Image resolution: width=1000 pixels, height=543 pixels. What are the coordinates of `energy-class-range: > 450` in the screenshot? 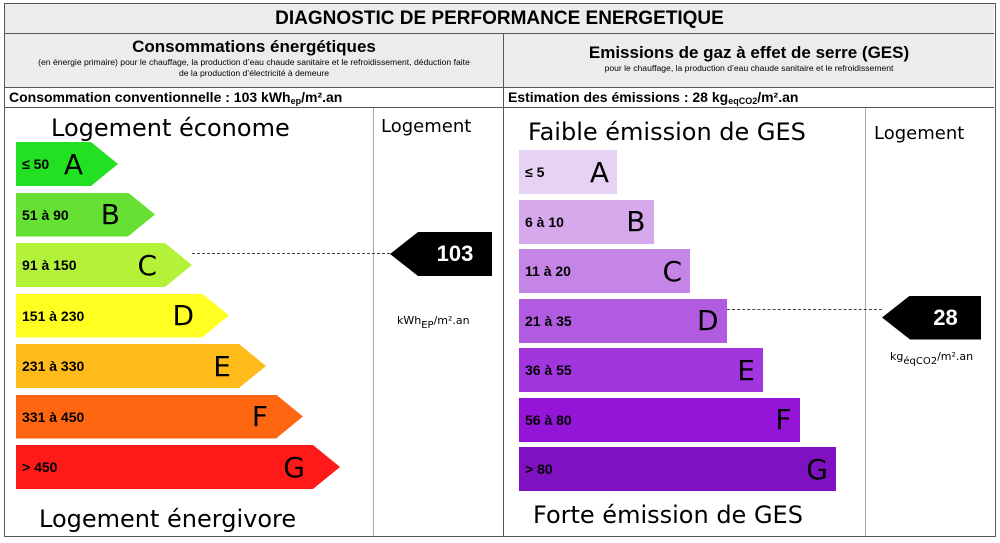 It's located at (40, 467).